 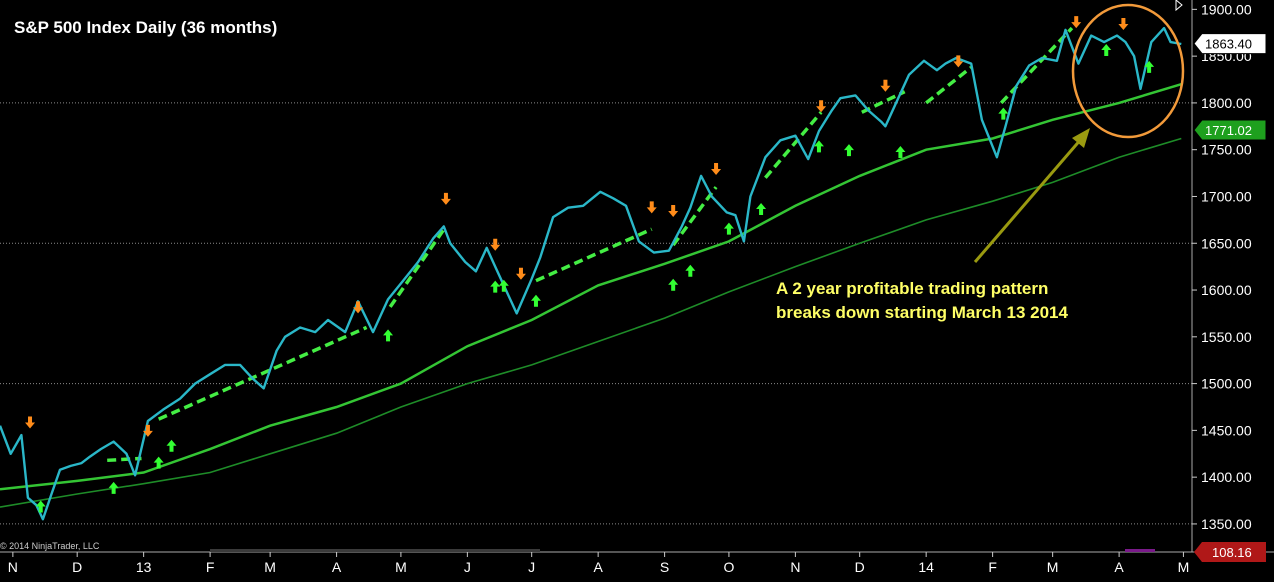 I want to click on volume-strip-end, so click(x=1140, y=550).